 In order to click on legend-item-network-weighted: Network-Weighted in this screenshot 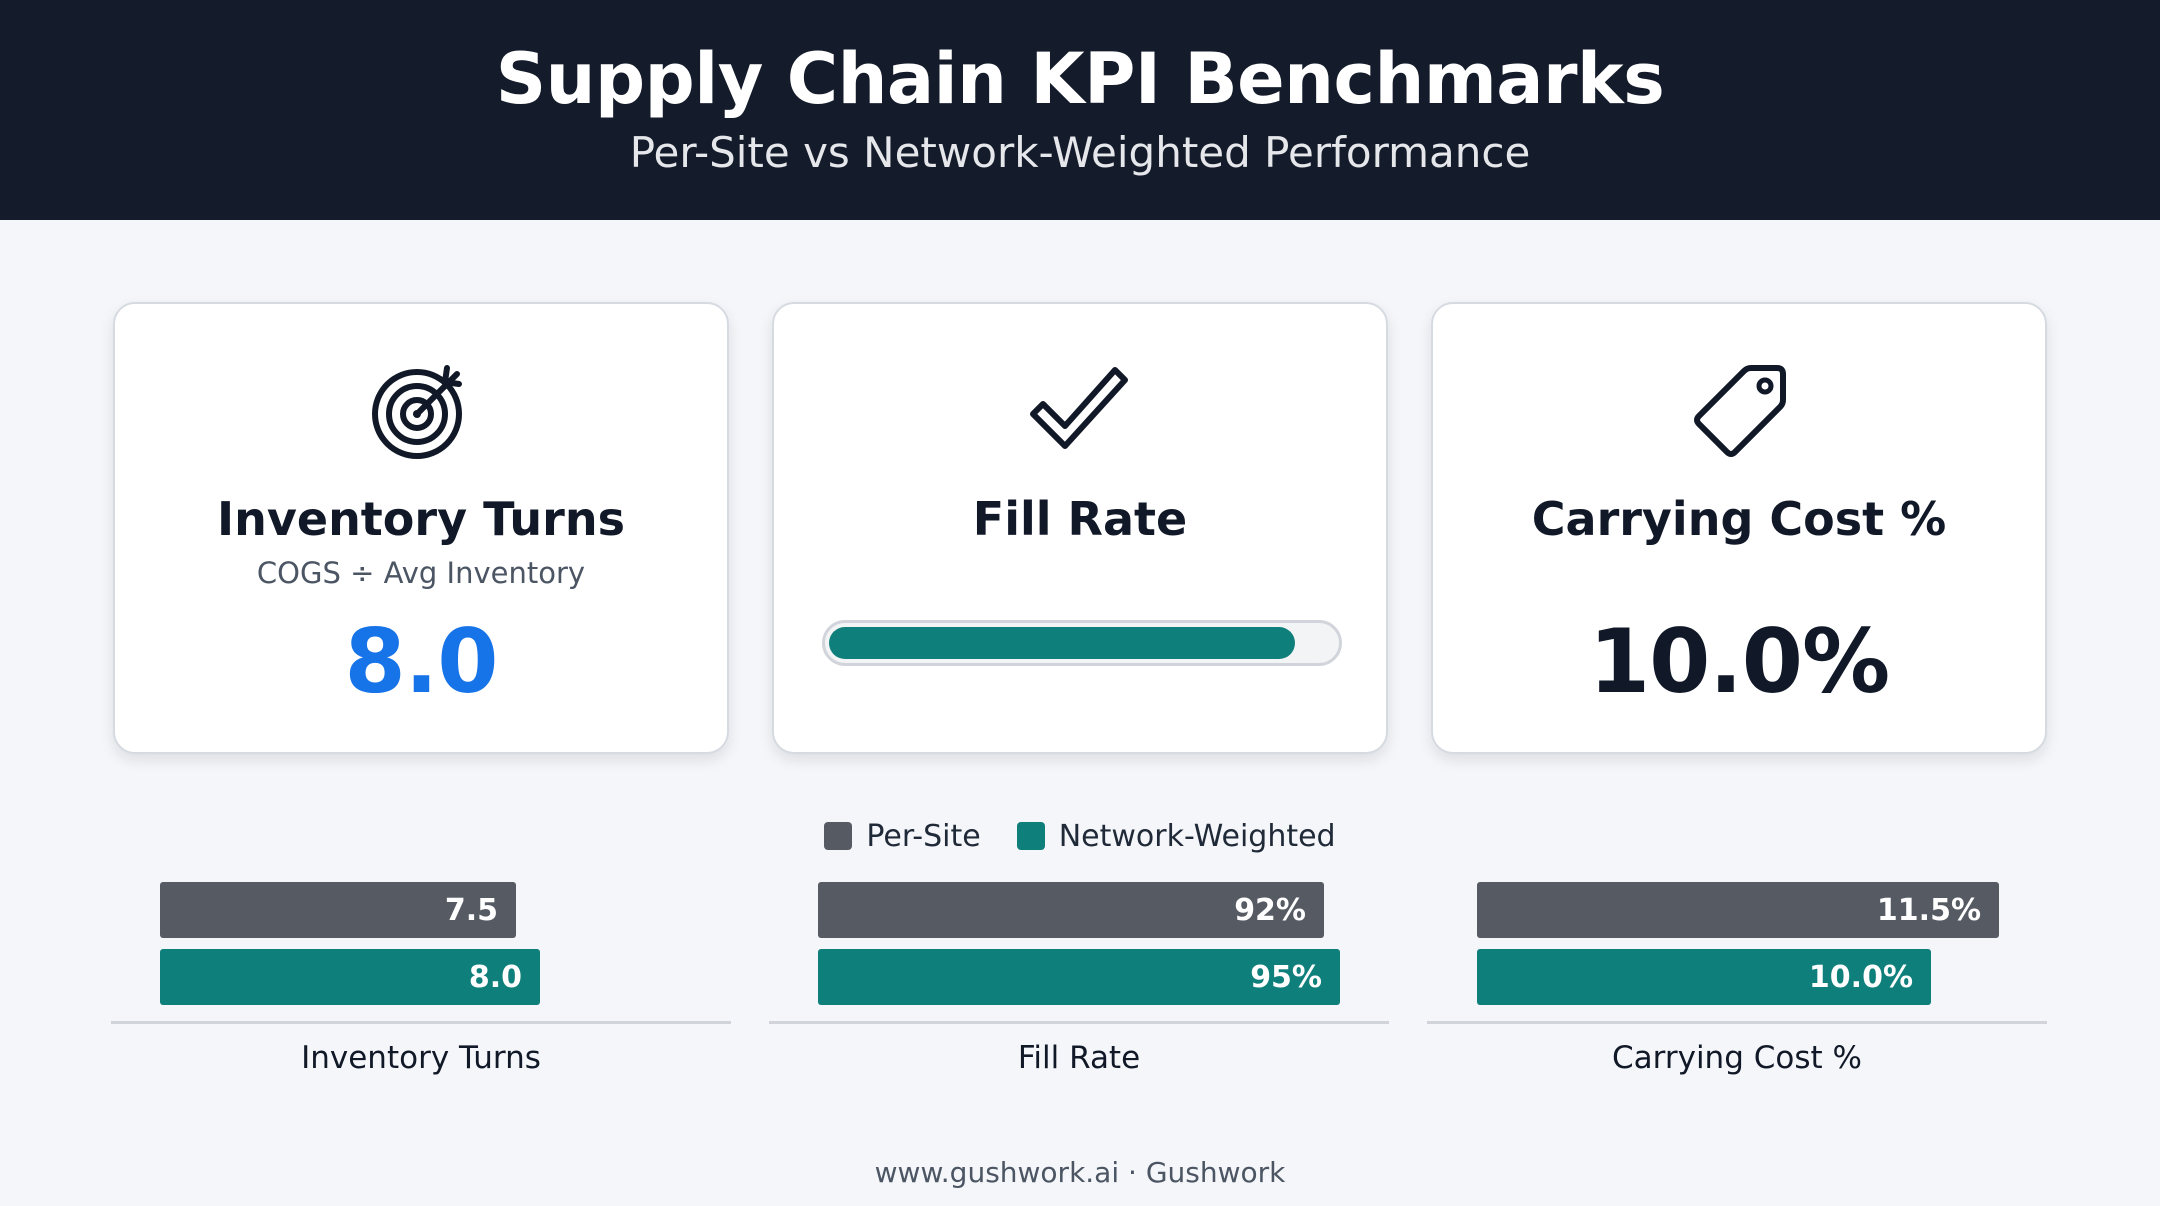, I will do `click(1176, 836)`.